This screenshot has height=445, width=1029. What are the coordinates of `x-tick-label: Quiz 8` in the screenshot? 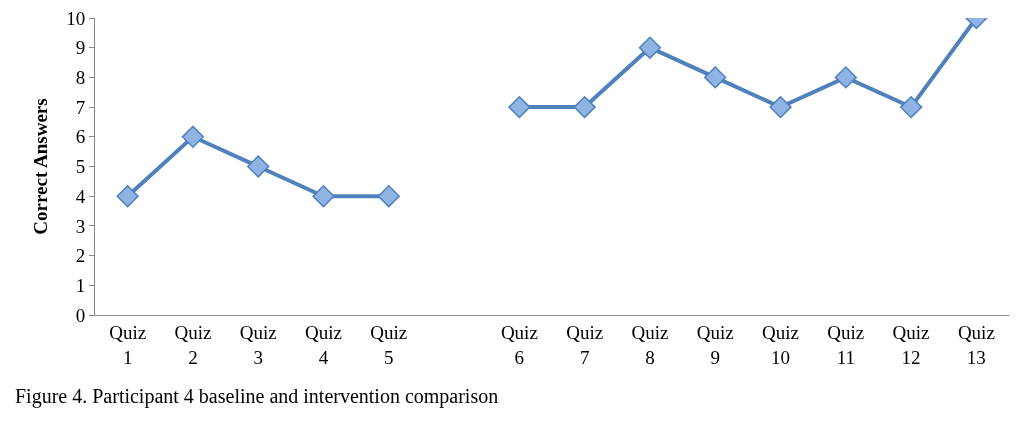 It's located at (650, 344).